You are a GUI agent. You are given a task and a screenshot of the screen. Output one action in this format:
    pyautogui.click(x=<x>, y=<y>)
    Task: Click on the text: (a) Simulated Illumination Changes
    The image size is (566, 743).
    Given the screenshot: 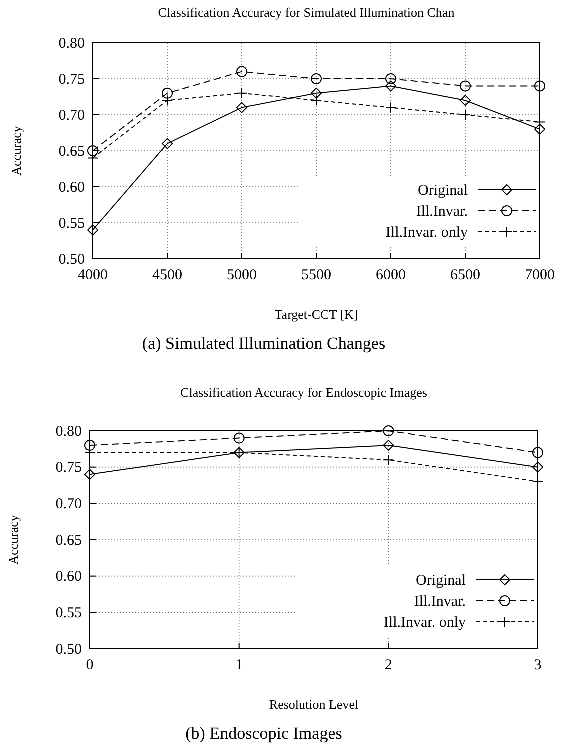 What is the action you would take?
    pyautogui.click(x=264, y=343)
    